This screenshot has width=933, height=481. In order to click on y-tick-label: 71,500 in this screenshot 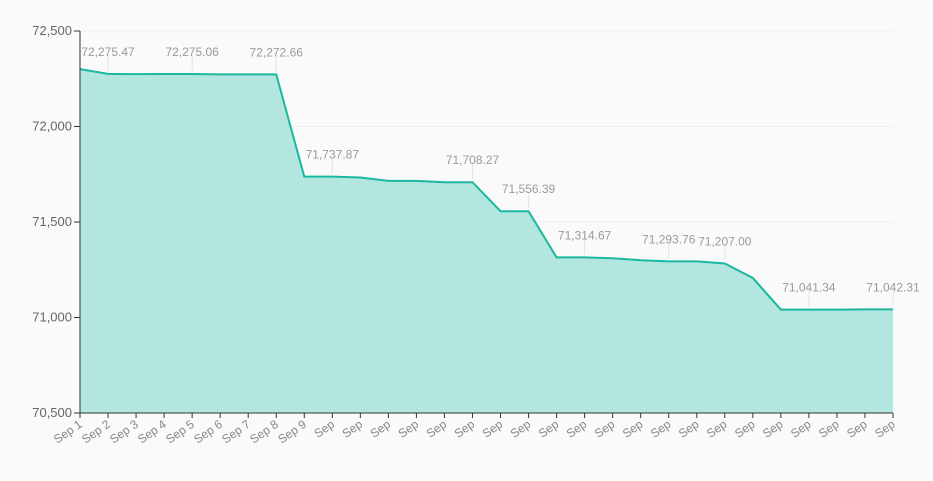, I will do `click(52, 221)`.